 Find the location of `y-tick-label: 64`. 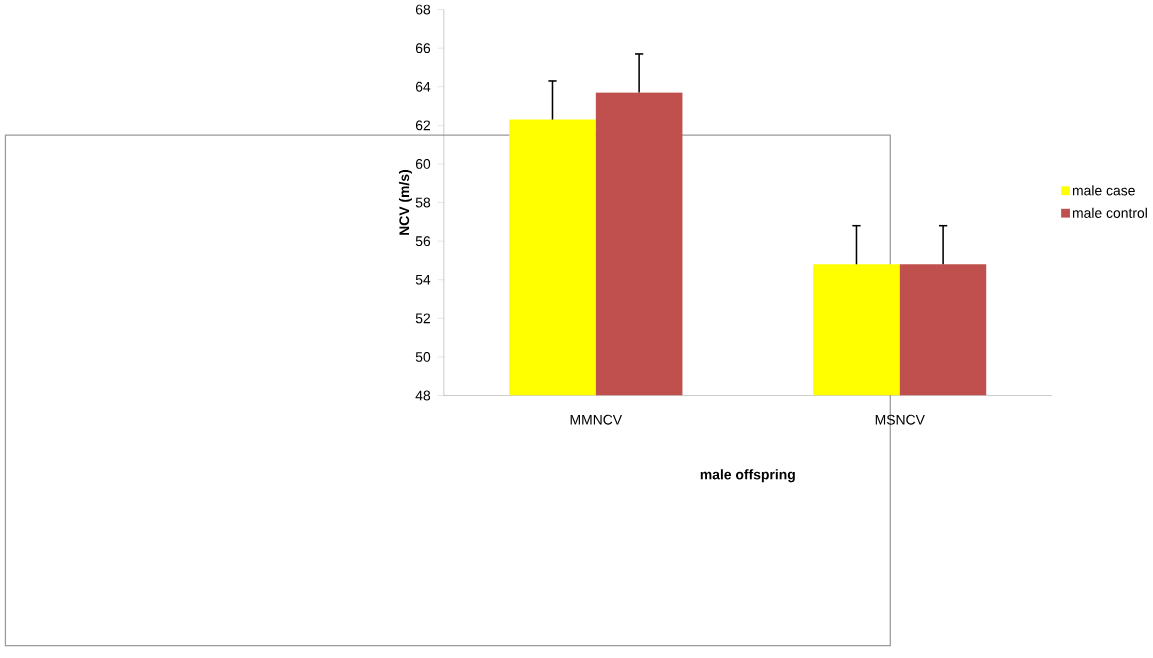

y-tick-label: 64 is located at coordinates (423, 86).